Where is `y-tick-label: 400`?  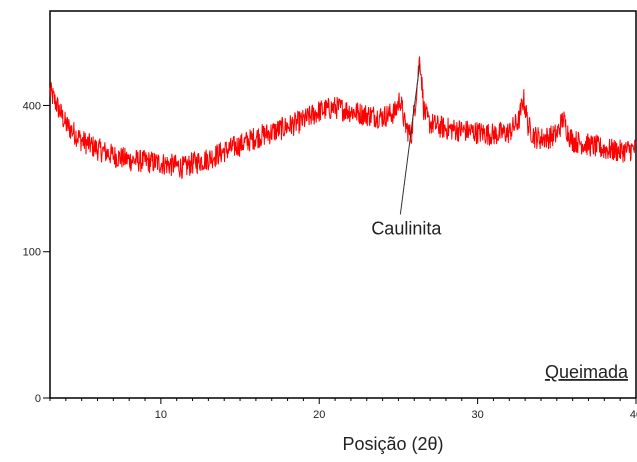
y-tick-label: 400 is located at coordinates (32, 106).